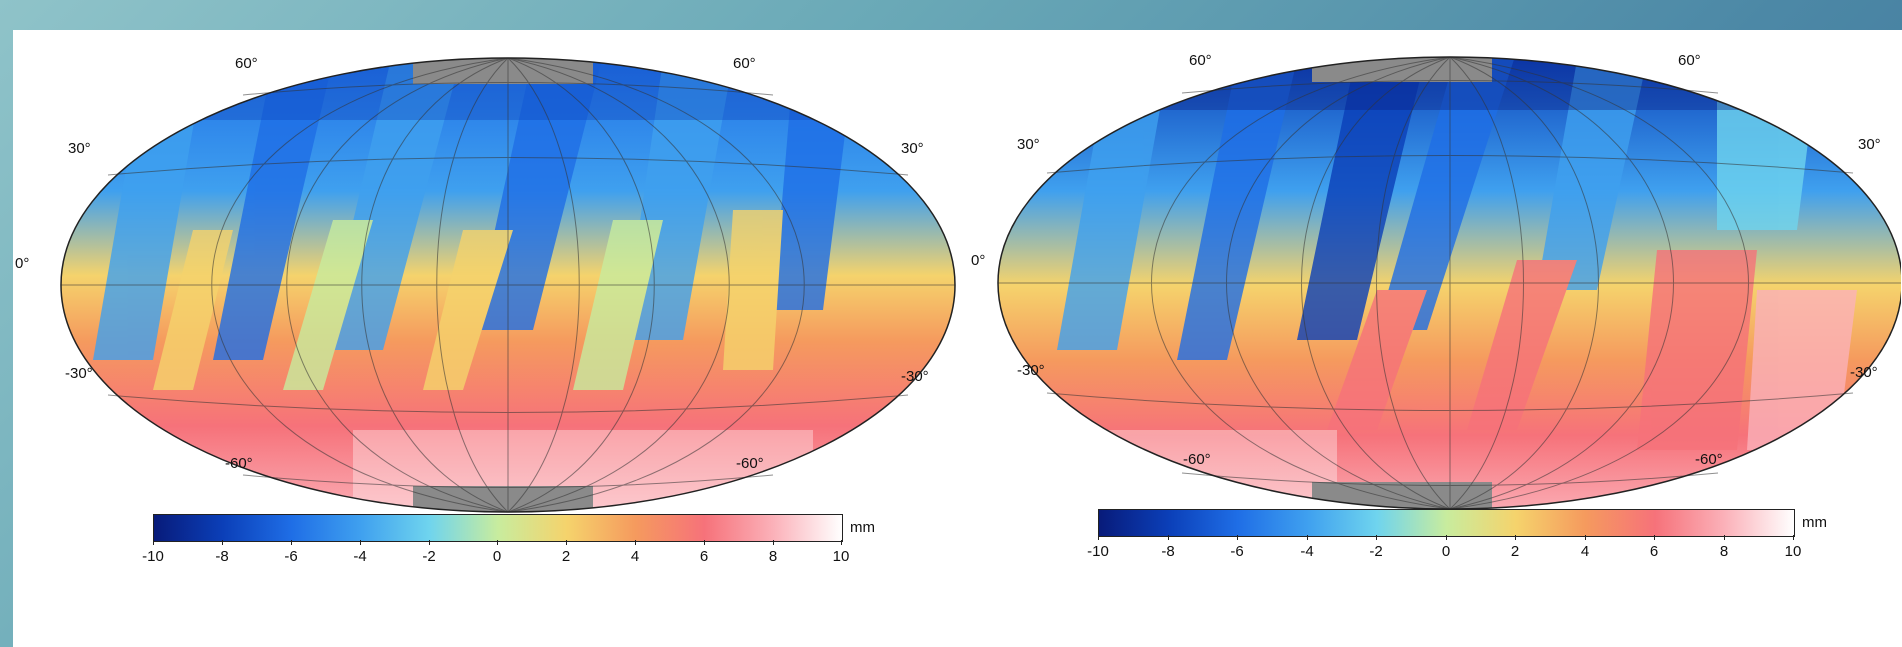 The width and height of the screenshot is (1902, 647). I want to click on colorbar-unit-left: mm, so click(862, 527).